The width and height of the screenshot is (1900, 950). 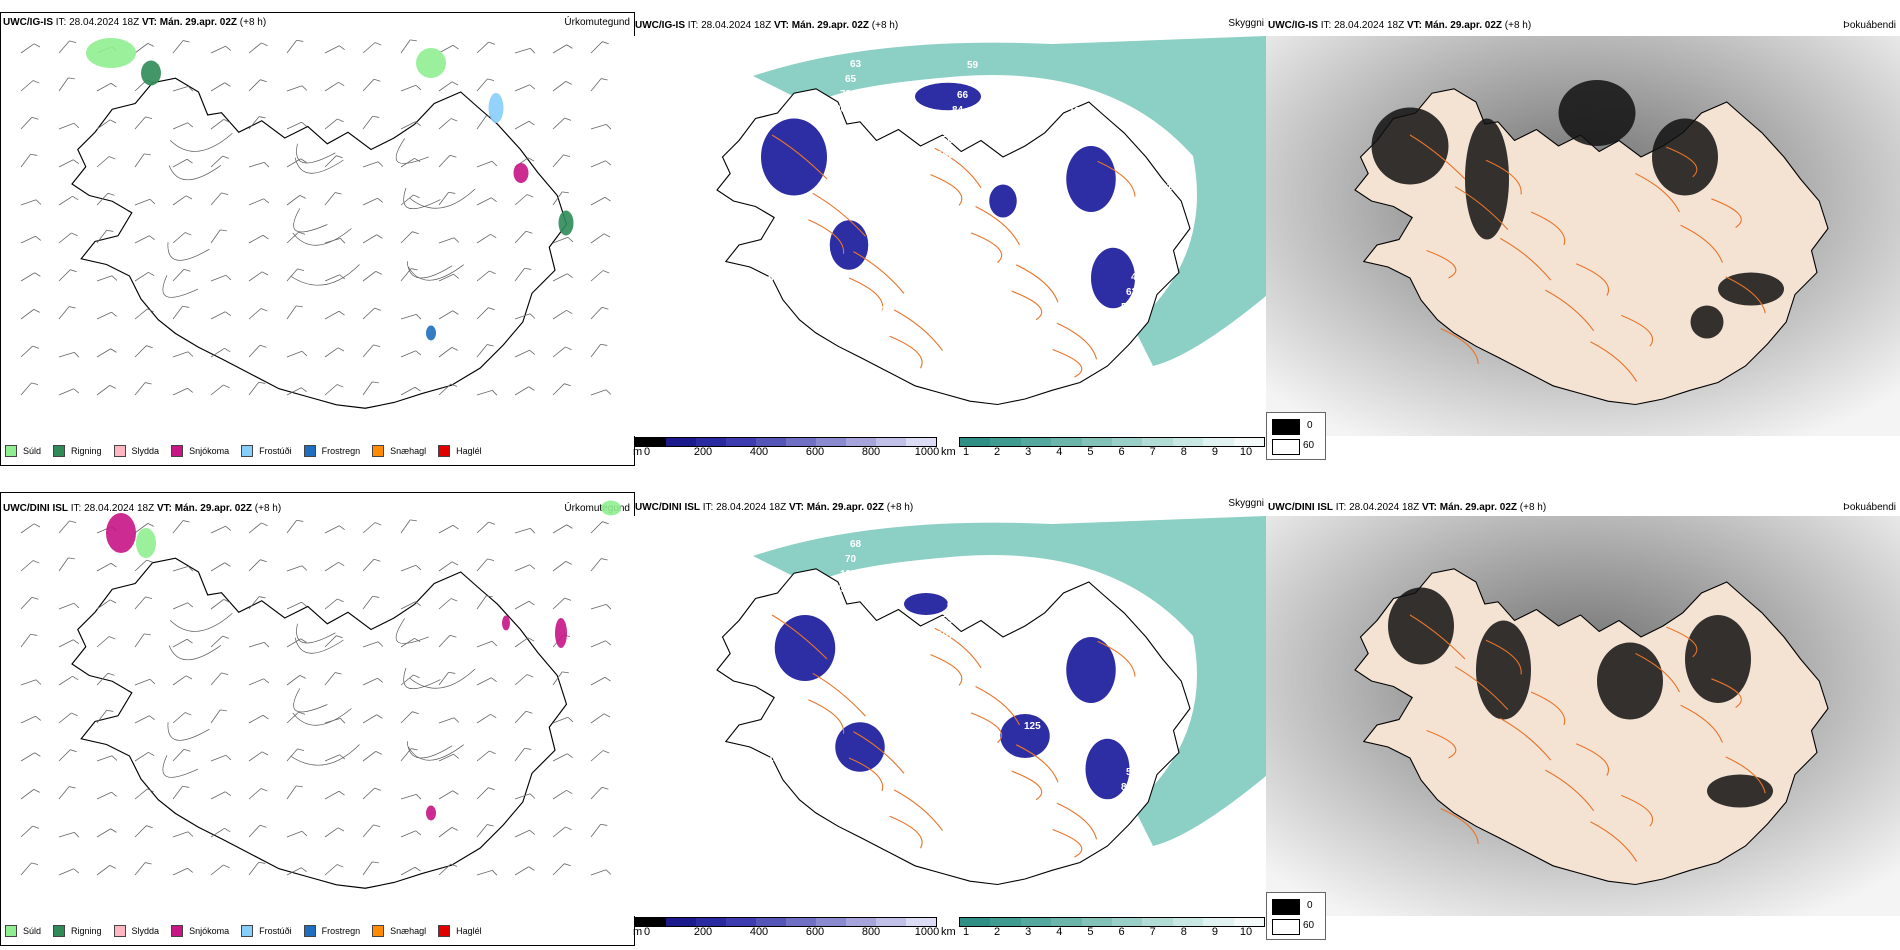 What do you see at coordinates (841, 589) in the screenshot?
I see `cloud-base-label: 85` at bounding box center [841, 589].